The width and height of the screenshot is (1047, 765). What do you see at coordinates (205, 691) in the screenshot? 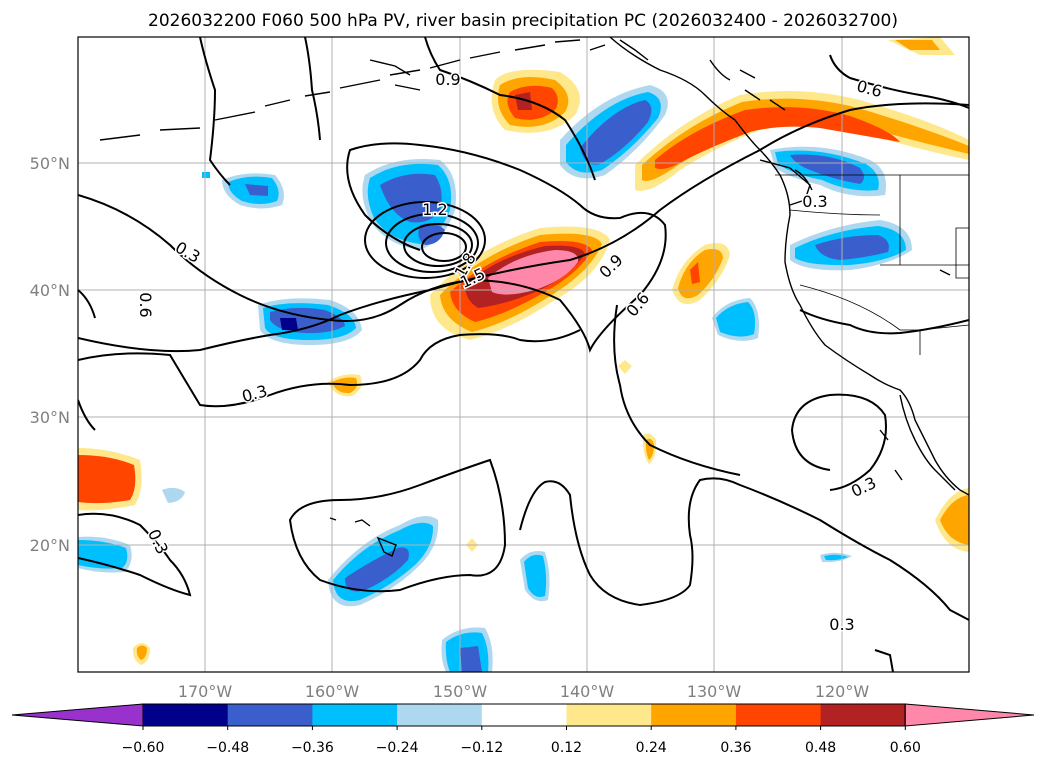
I see `lon-label-170w: 170°W` at bounding box center [205, 691].